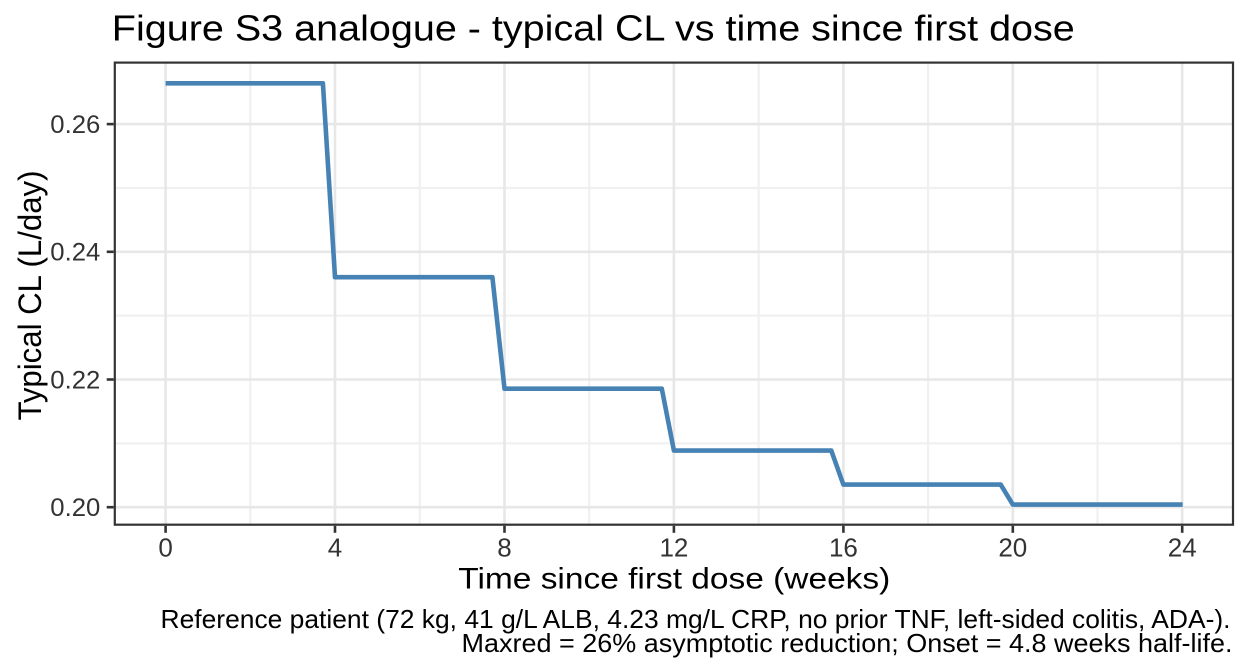  I want to click on svg-text: 0.24, so click(75, 253).